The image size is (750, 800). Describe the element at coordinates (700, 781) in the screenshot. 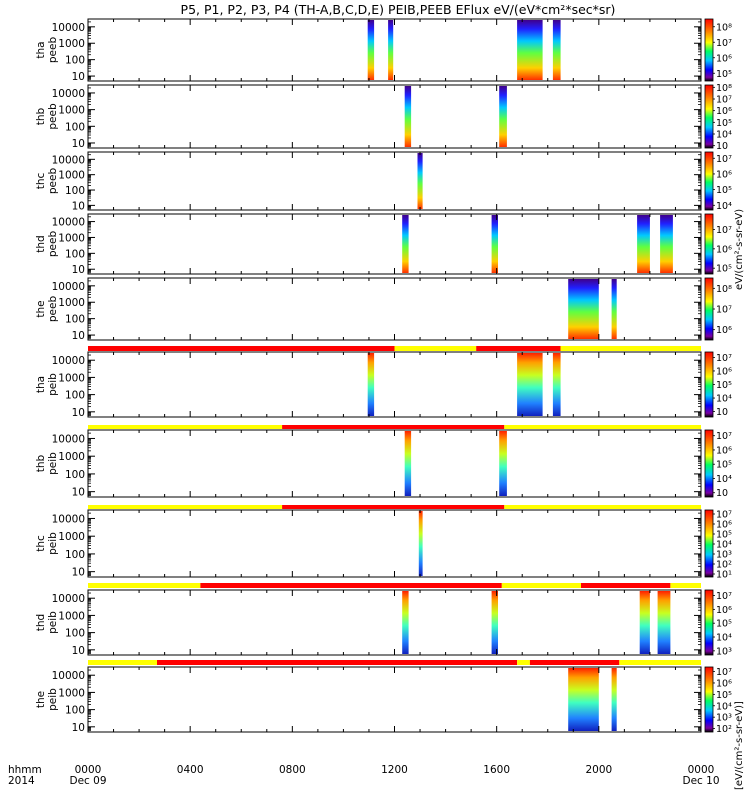

I see `date-label: Dec 10` at that location.